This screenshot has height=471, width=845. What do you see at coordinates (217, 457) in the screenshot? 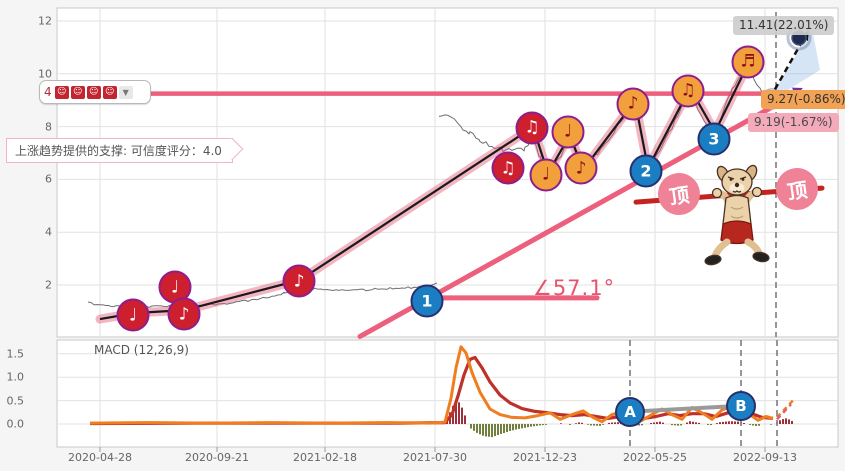
I see `date-axis-tick: 2020-09-21` at bounding box center [217, 457].